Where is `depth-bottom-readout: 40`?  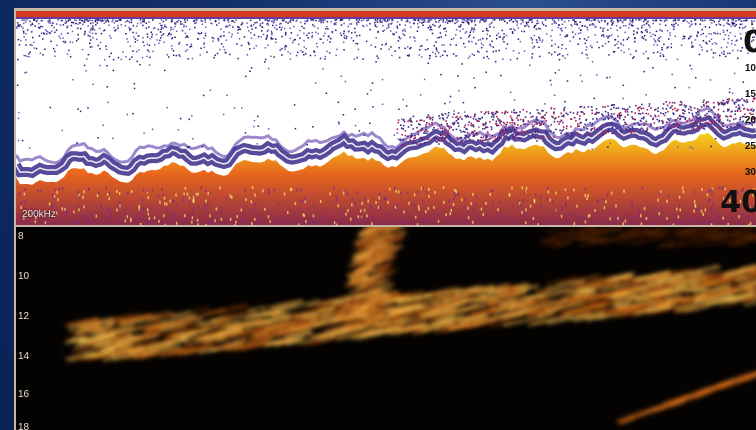 depth-bottom-readout: 40 is located at coordinates (738, 202).